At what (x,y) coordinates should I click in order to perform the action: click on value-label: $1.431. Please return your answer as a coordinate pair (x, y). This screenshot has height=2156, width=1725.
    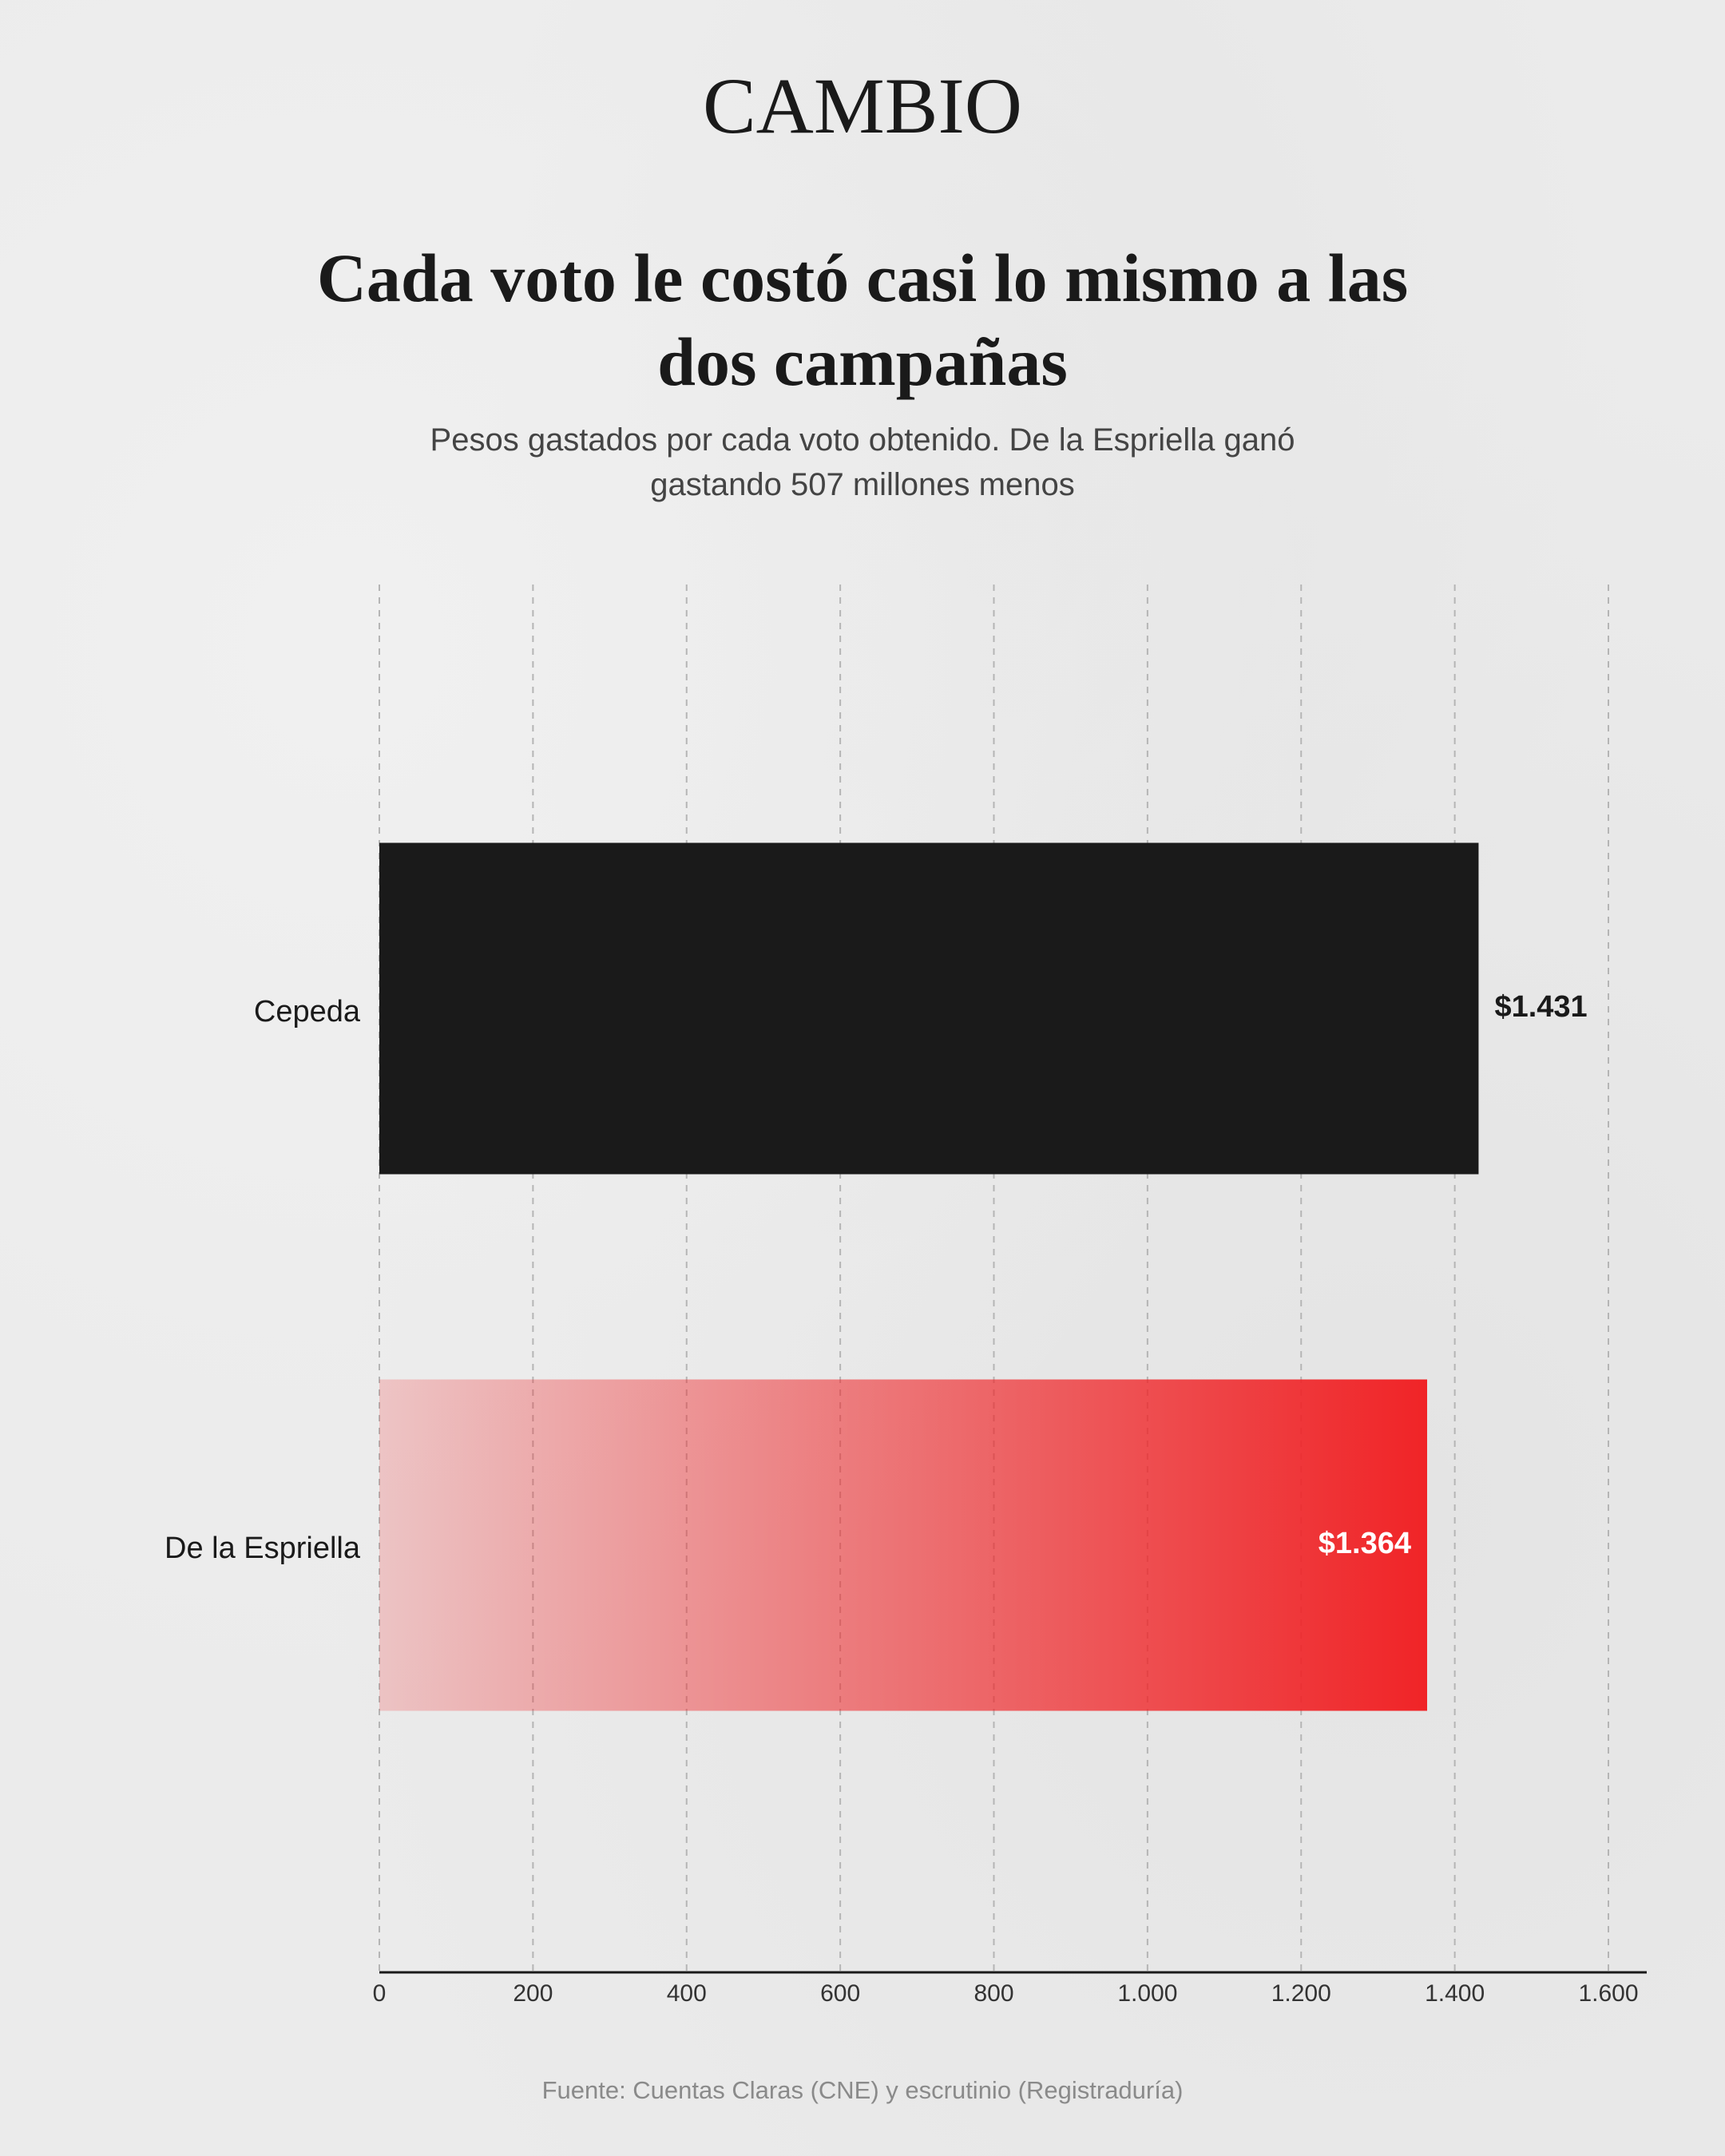
    Looking at the image, I should click on (1541, 1007).